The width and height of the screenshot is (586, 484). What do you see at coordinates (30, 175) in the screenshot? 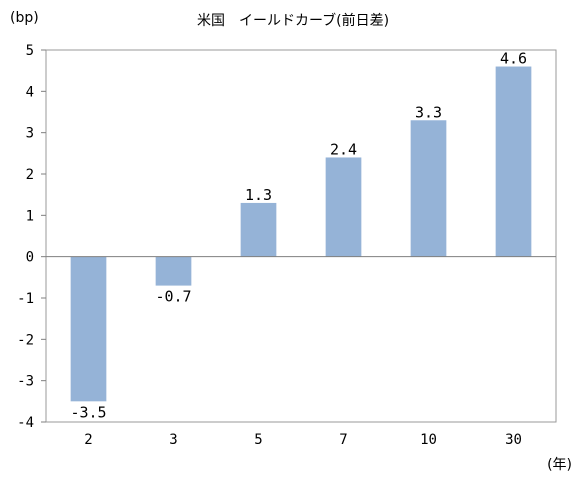
I see `y-tick-label: 2` at bounding box center [30, 175].